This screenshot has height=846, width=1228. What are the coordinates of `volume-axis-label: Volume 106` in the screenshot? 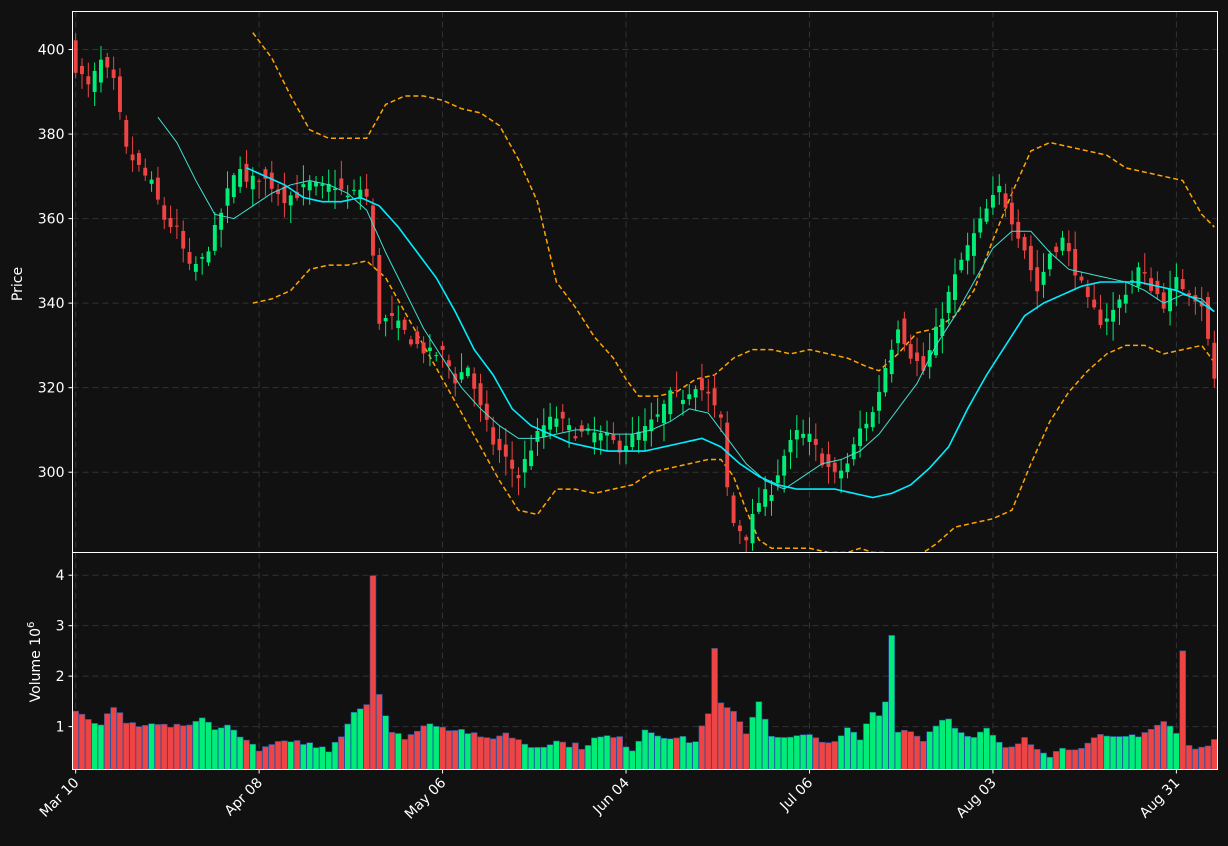 It's located at (35, 662).